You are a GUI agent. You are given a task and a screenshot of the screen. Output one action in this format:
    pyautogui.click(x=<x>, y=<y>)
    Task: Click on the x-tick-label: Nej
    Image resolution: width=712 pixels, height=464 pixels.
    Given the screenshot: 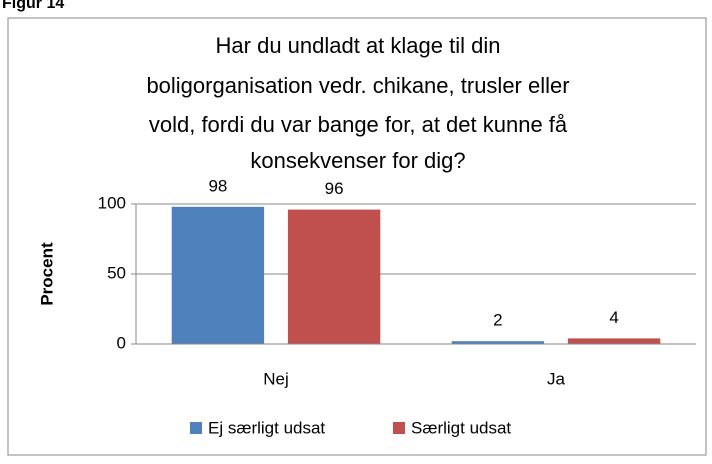 What is the action you would take?
    pyautogui.click(x=276, y=378)
    